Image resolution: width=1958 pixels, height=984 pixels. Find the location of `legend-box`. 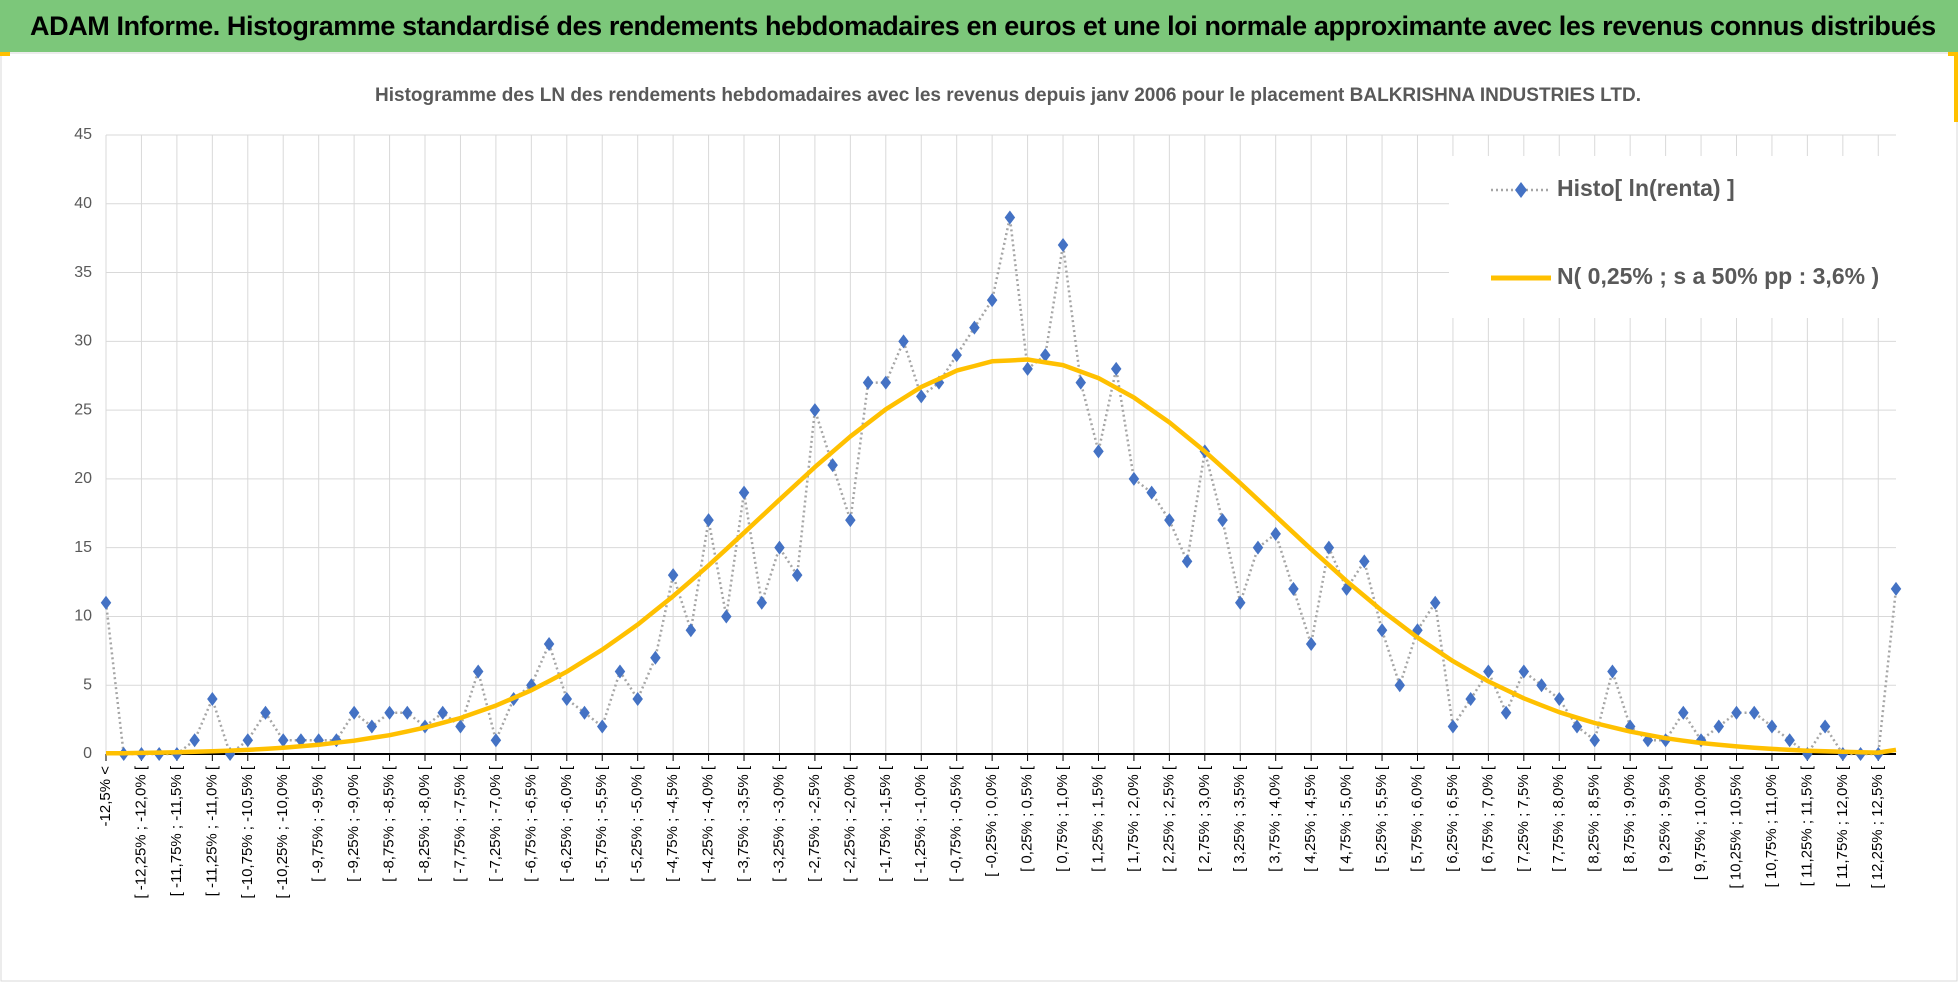

legend-box is located at coordinates (1674, 237).